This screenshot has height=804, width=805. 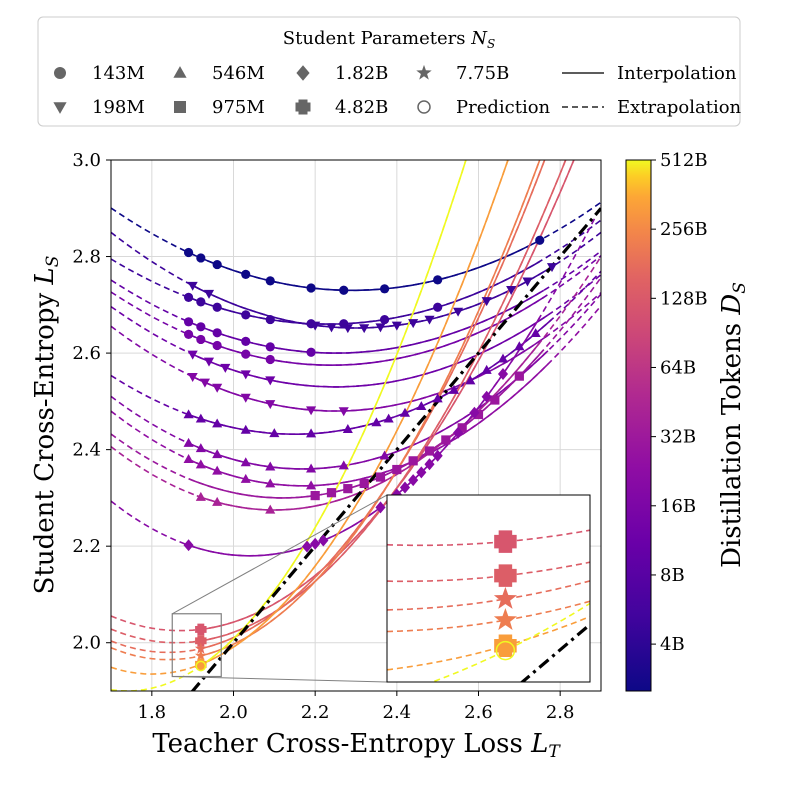 What do you see at coordinates (361, 107) in the screenshot?
I see `legend-label-4.82B: 4.82B` at bounding box center [361, 107].